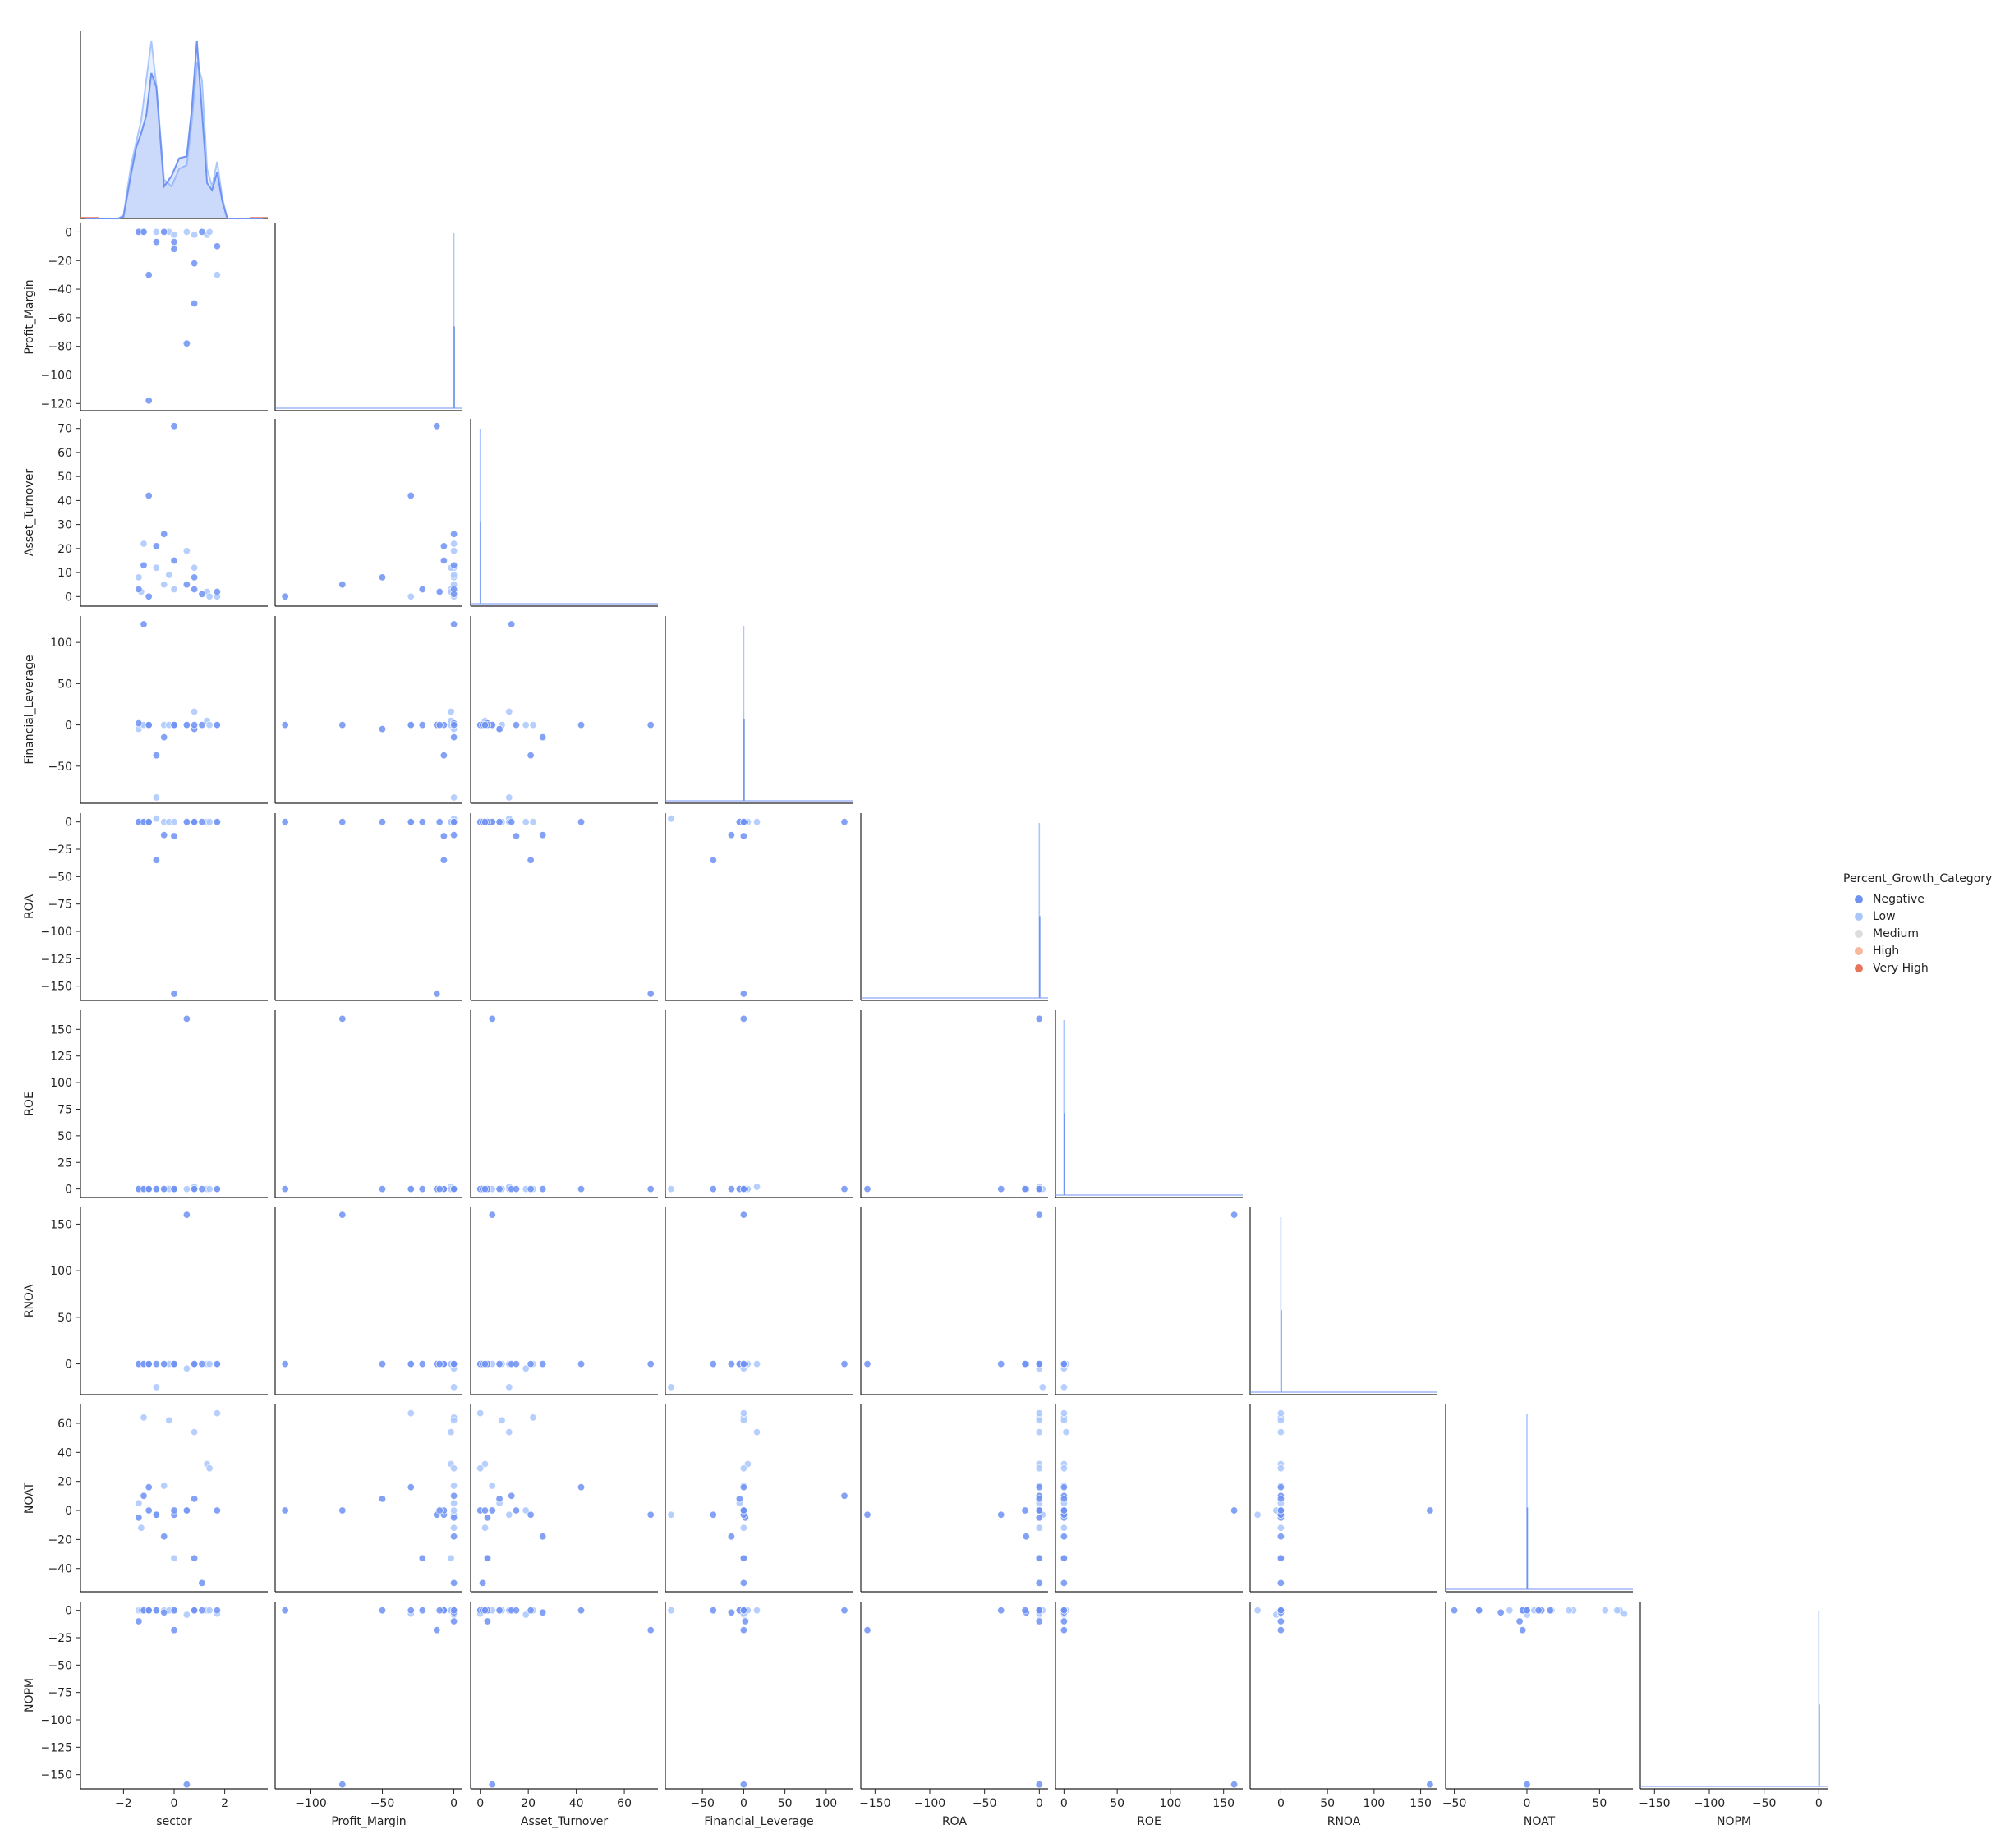 The width and height of the screenshot is (2005, 1848). What do you see at coordinates (64, 429) in the screenshot?
I see `y-tick-label: 70` at bounding box center [64, 429].